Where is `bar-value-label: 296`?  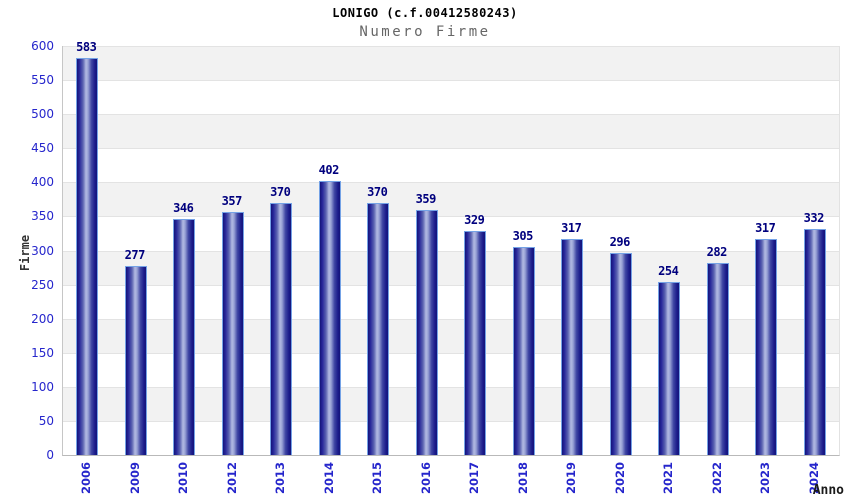
bar-value-label: 296 is located at coordinates (620, 242).